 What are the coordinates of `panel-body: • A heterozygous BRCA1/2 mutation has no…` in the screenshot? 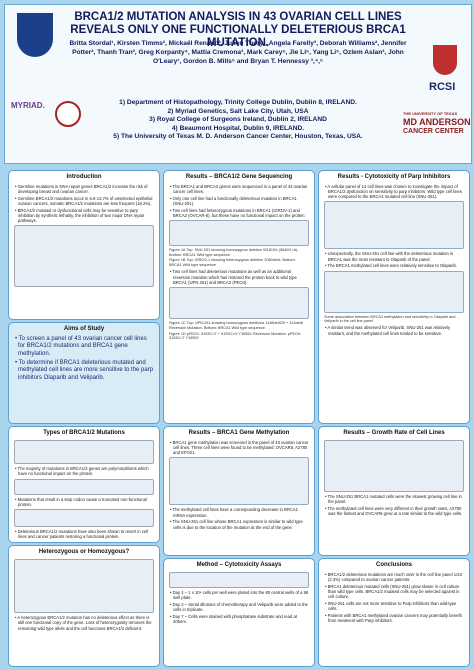 It's located at (84, 595).